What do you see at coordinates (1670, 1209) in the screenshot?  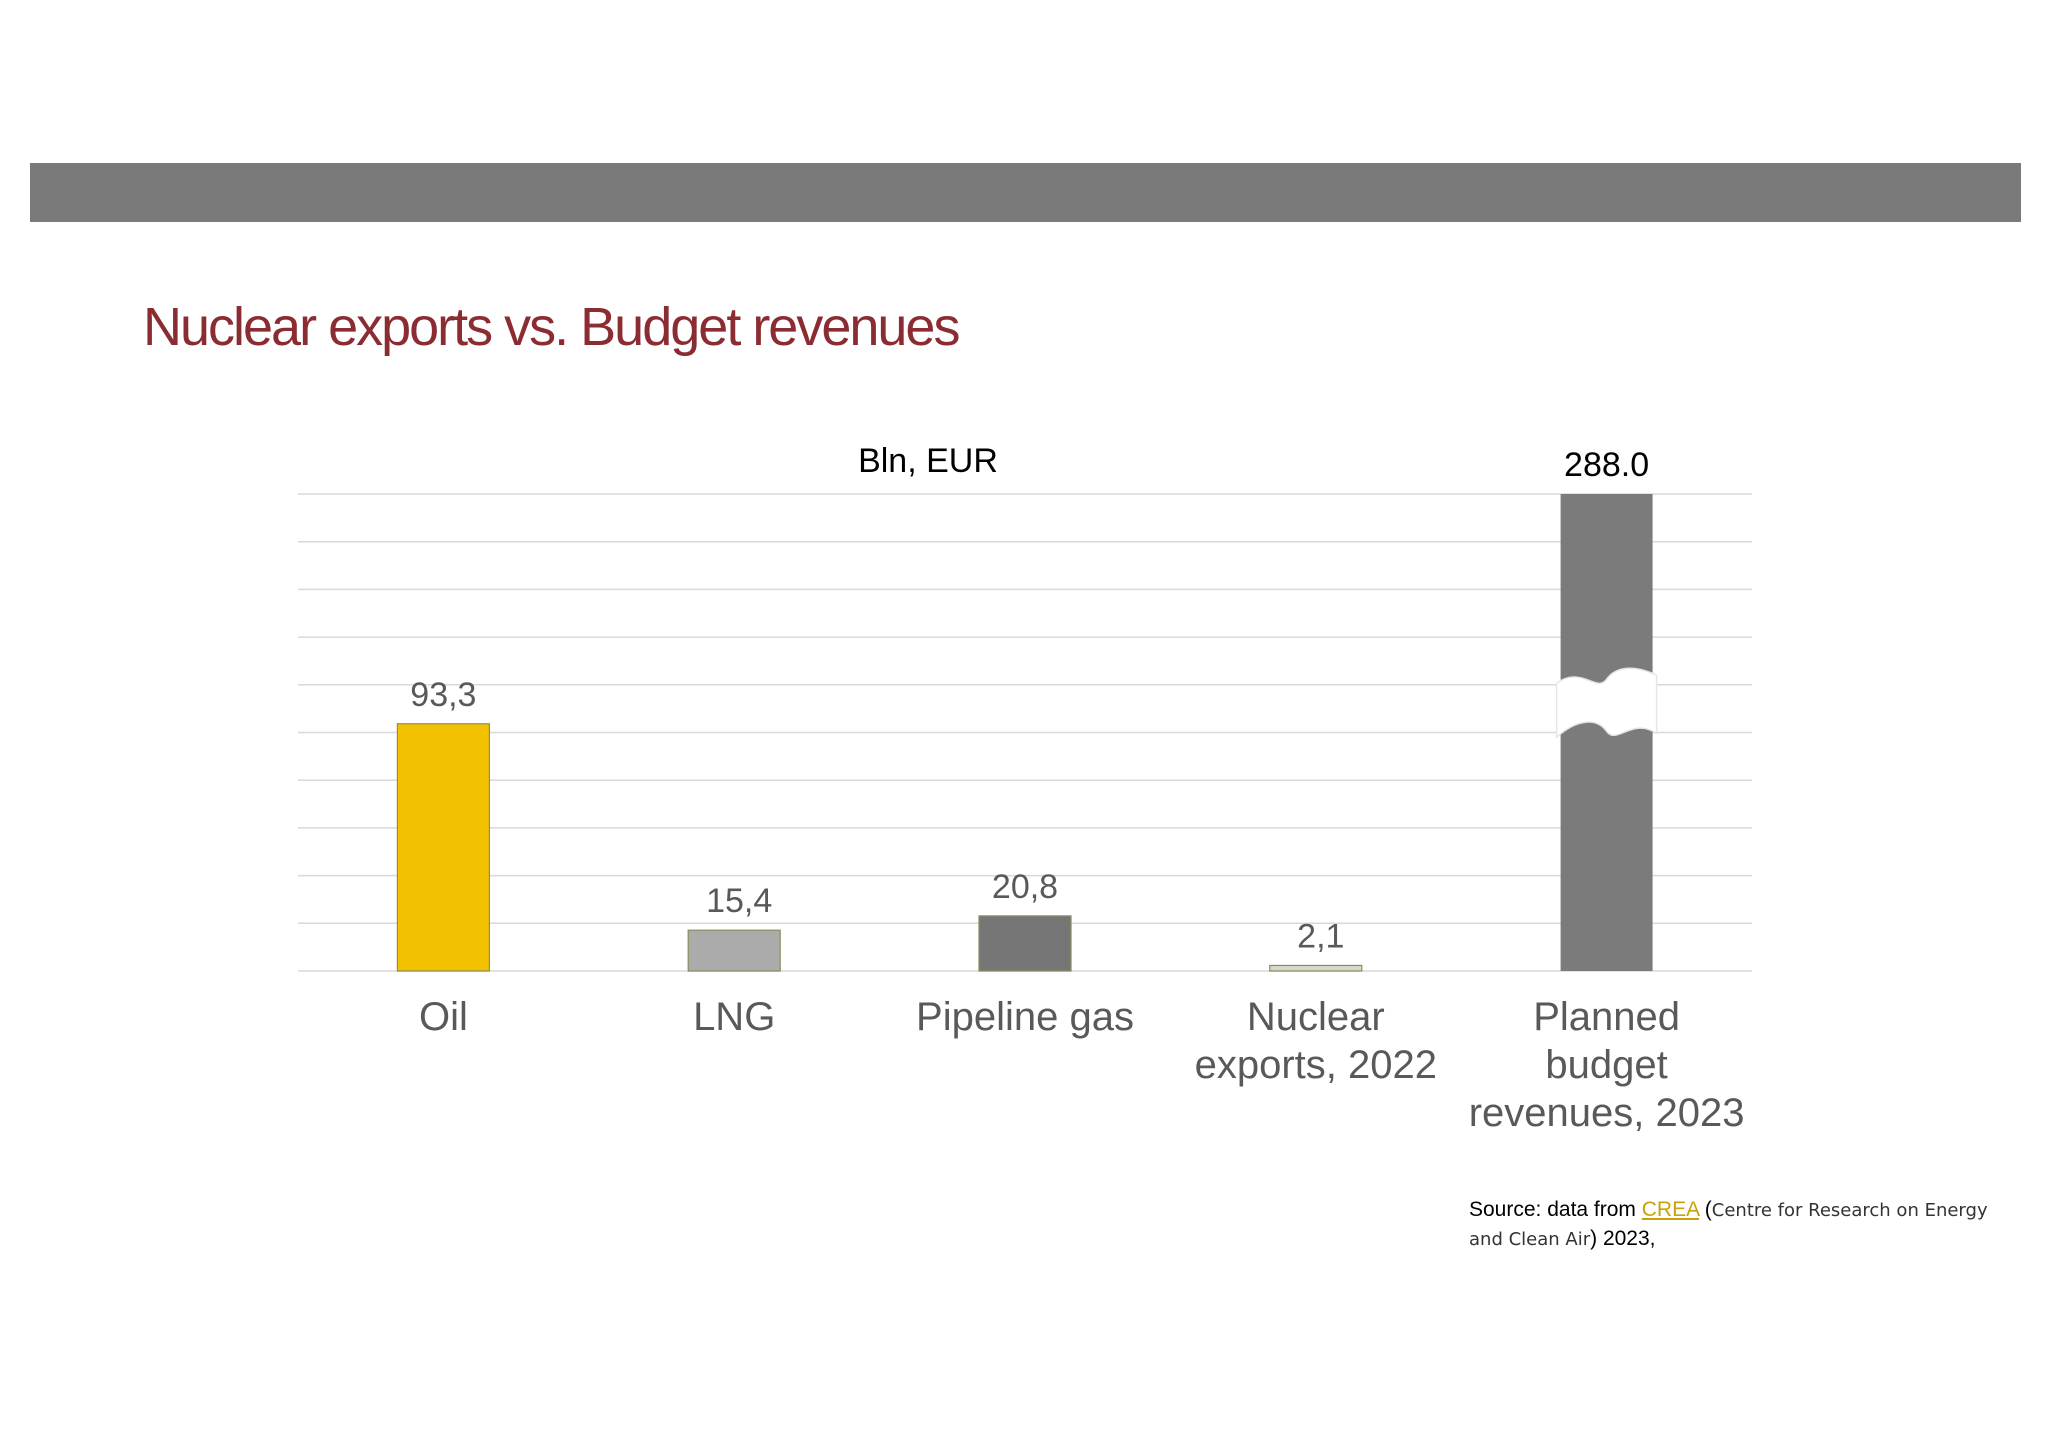 I see `crea-link: CREA` at bounding box center [1670, 1209].